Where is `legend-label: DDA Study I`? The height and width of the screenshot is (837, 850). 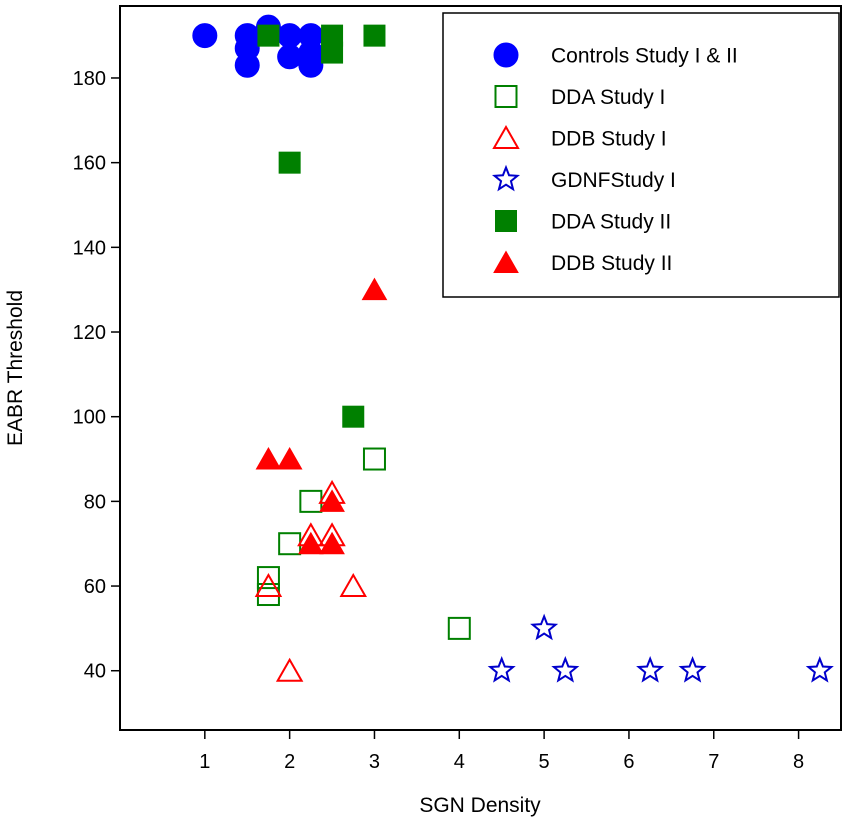 legend-label: DDA Study I is located at coordinates (608, 97).